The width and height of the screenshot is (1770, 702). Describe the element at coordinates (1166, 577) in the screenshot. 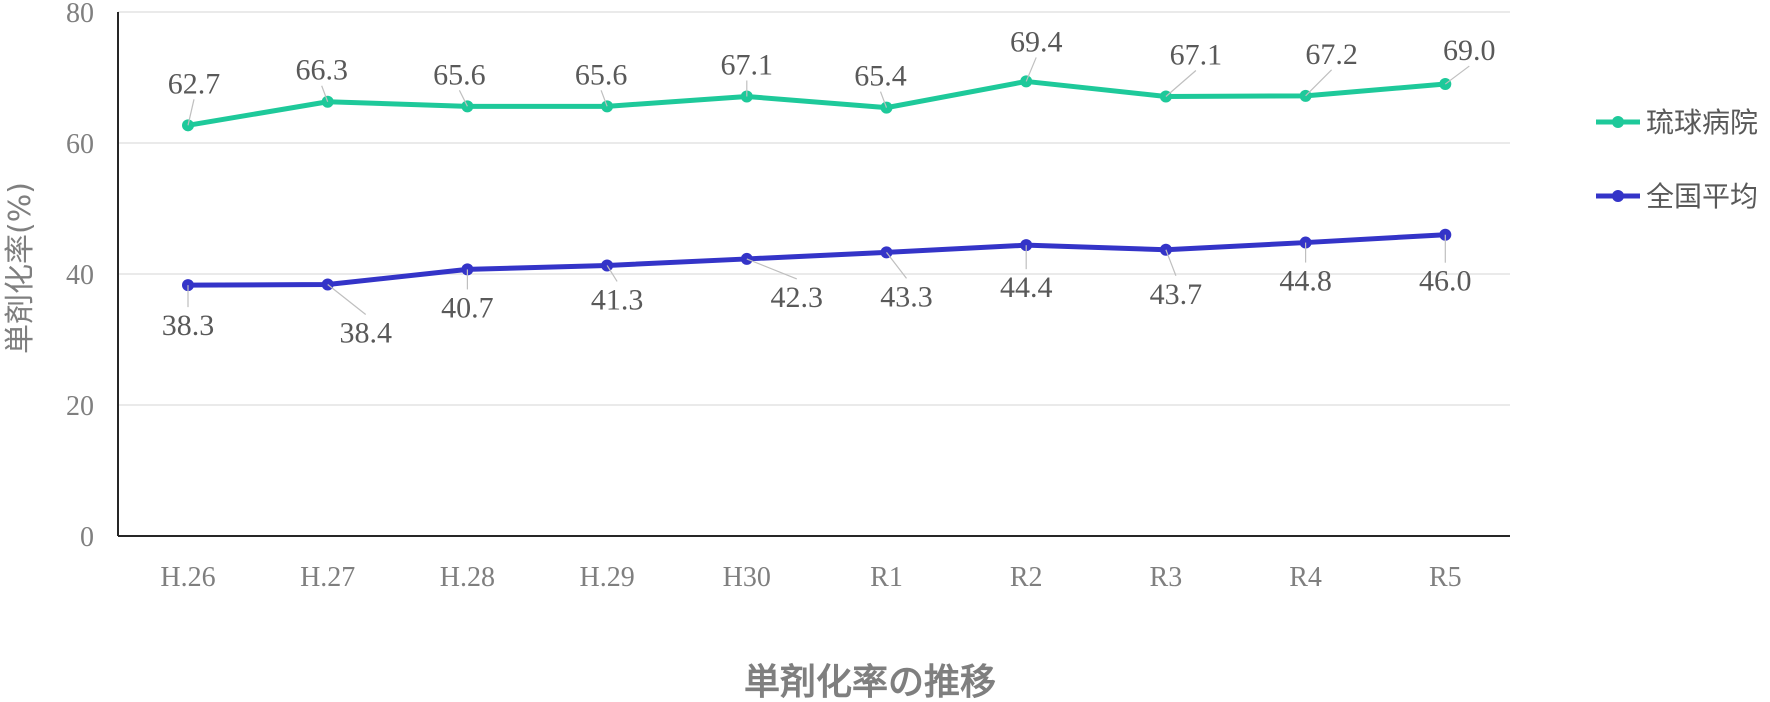

I see `x-tick-label: R3` at that location.